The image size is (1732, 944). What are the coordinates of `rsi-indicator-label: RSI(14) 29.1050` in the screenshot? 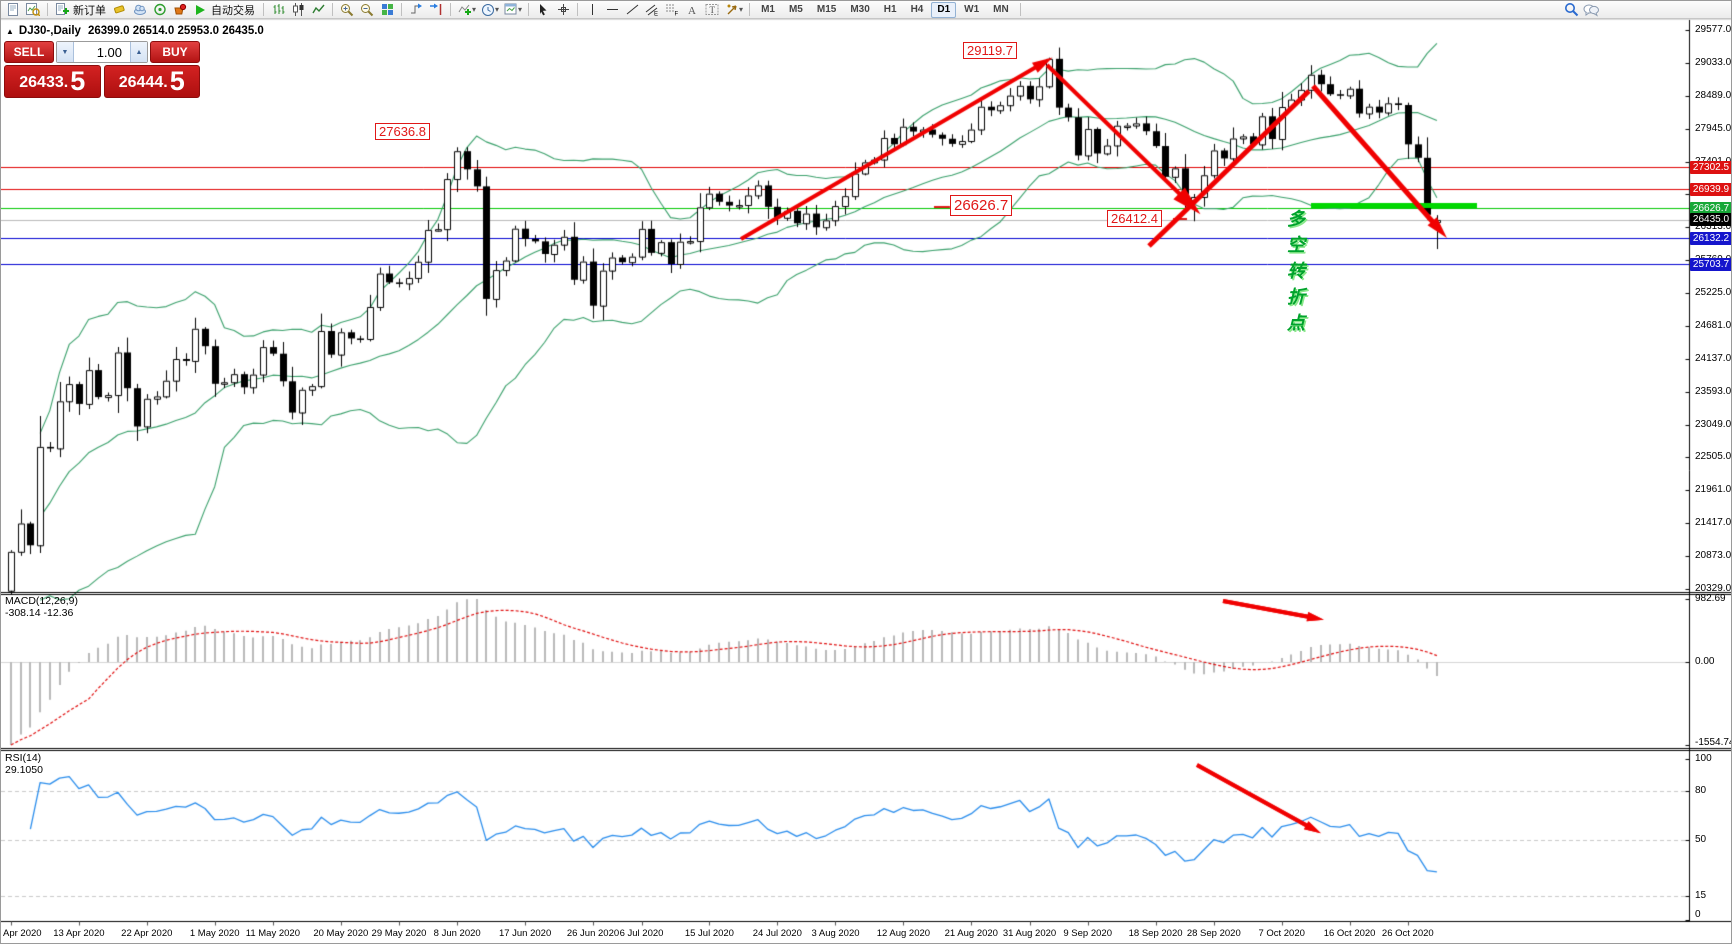 It's located at (24, 764).